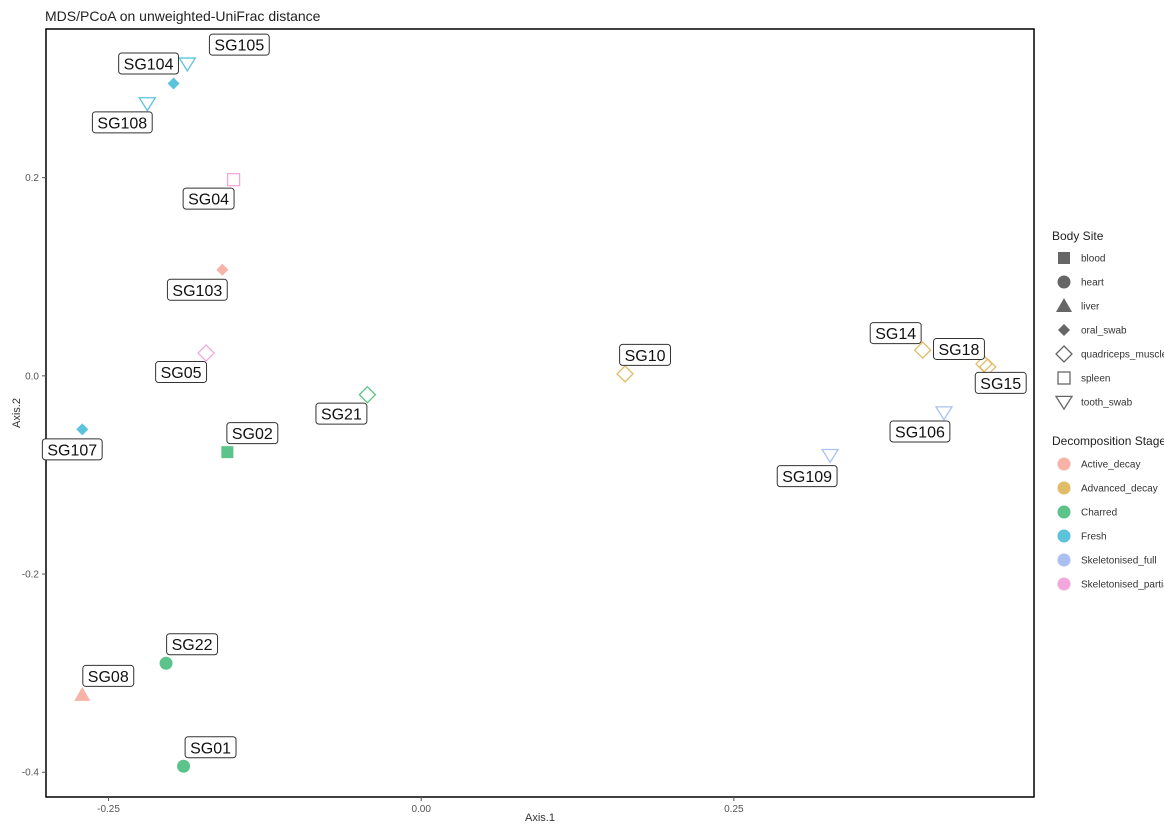 The width and height of the screenshot is (1164, 829). Describe the element at coordinates (944, 413) in the screenshot. I see `data-point-sg106` at that location.